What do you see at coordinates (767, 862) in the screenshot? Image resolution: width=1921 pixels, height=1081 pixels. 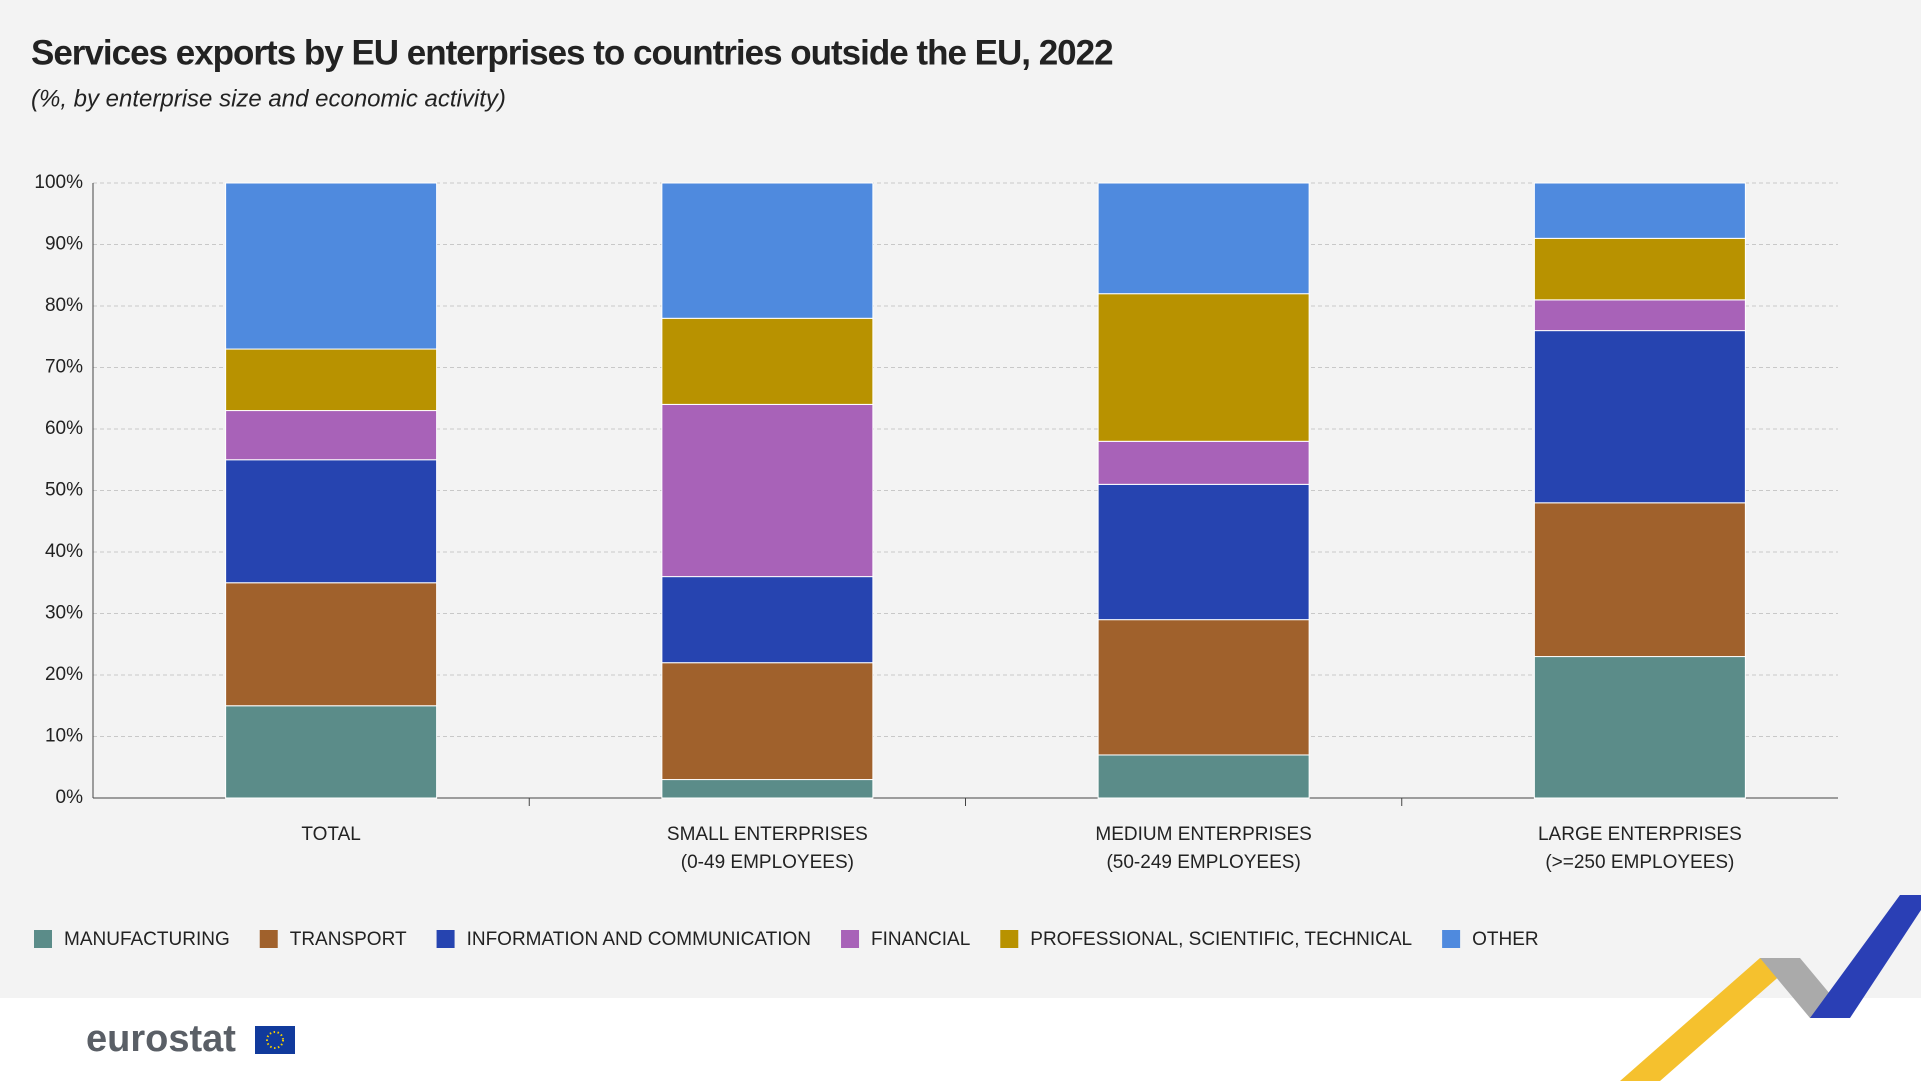 I see `x-tick-label-line: (0-49 EMPLOYEES)` at bounding box center [767, 862].